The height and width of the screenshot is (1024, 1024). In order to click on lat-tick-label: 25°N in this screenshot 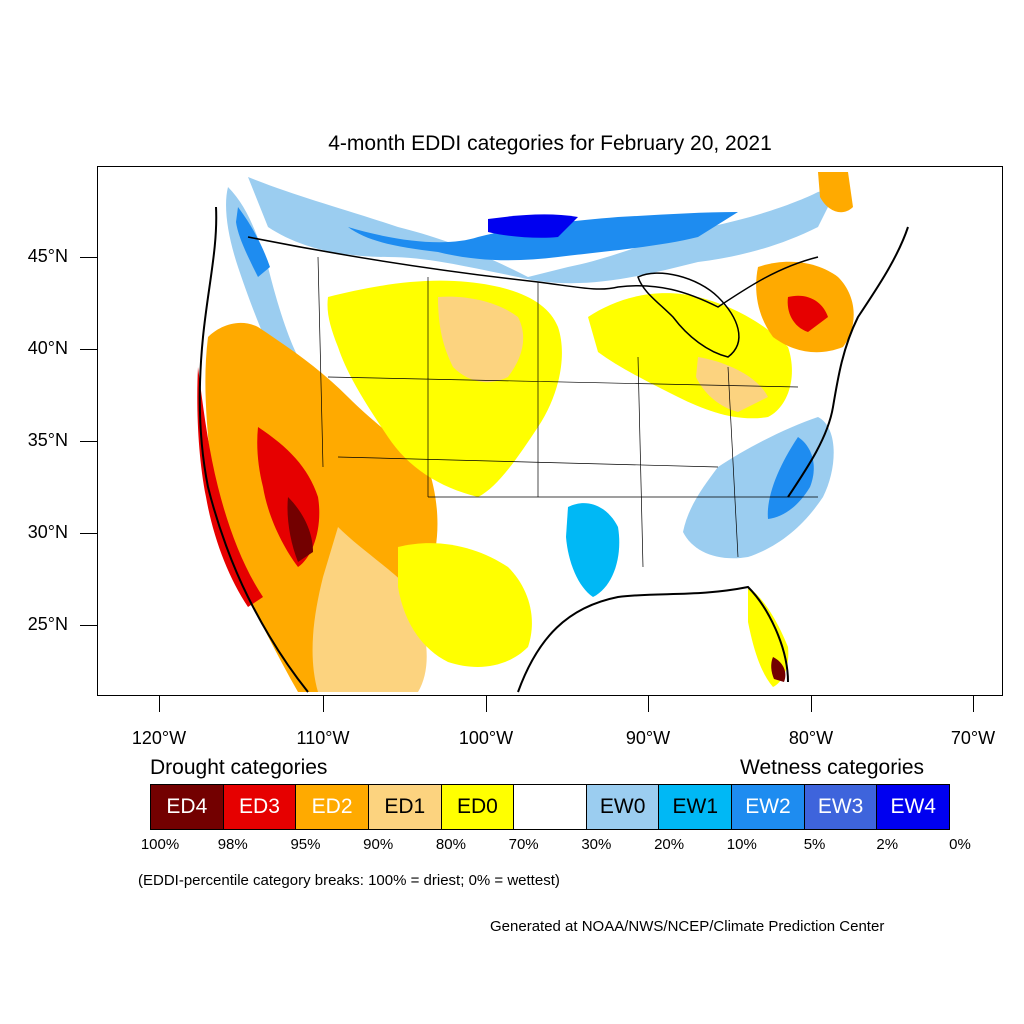, I will do `click(47, 624)`.